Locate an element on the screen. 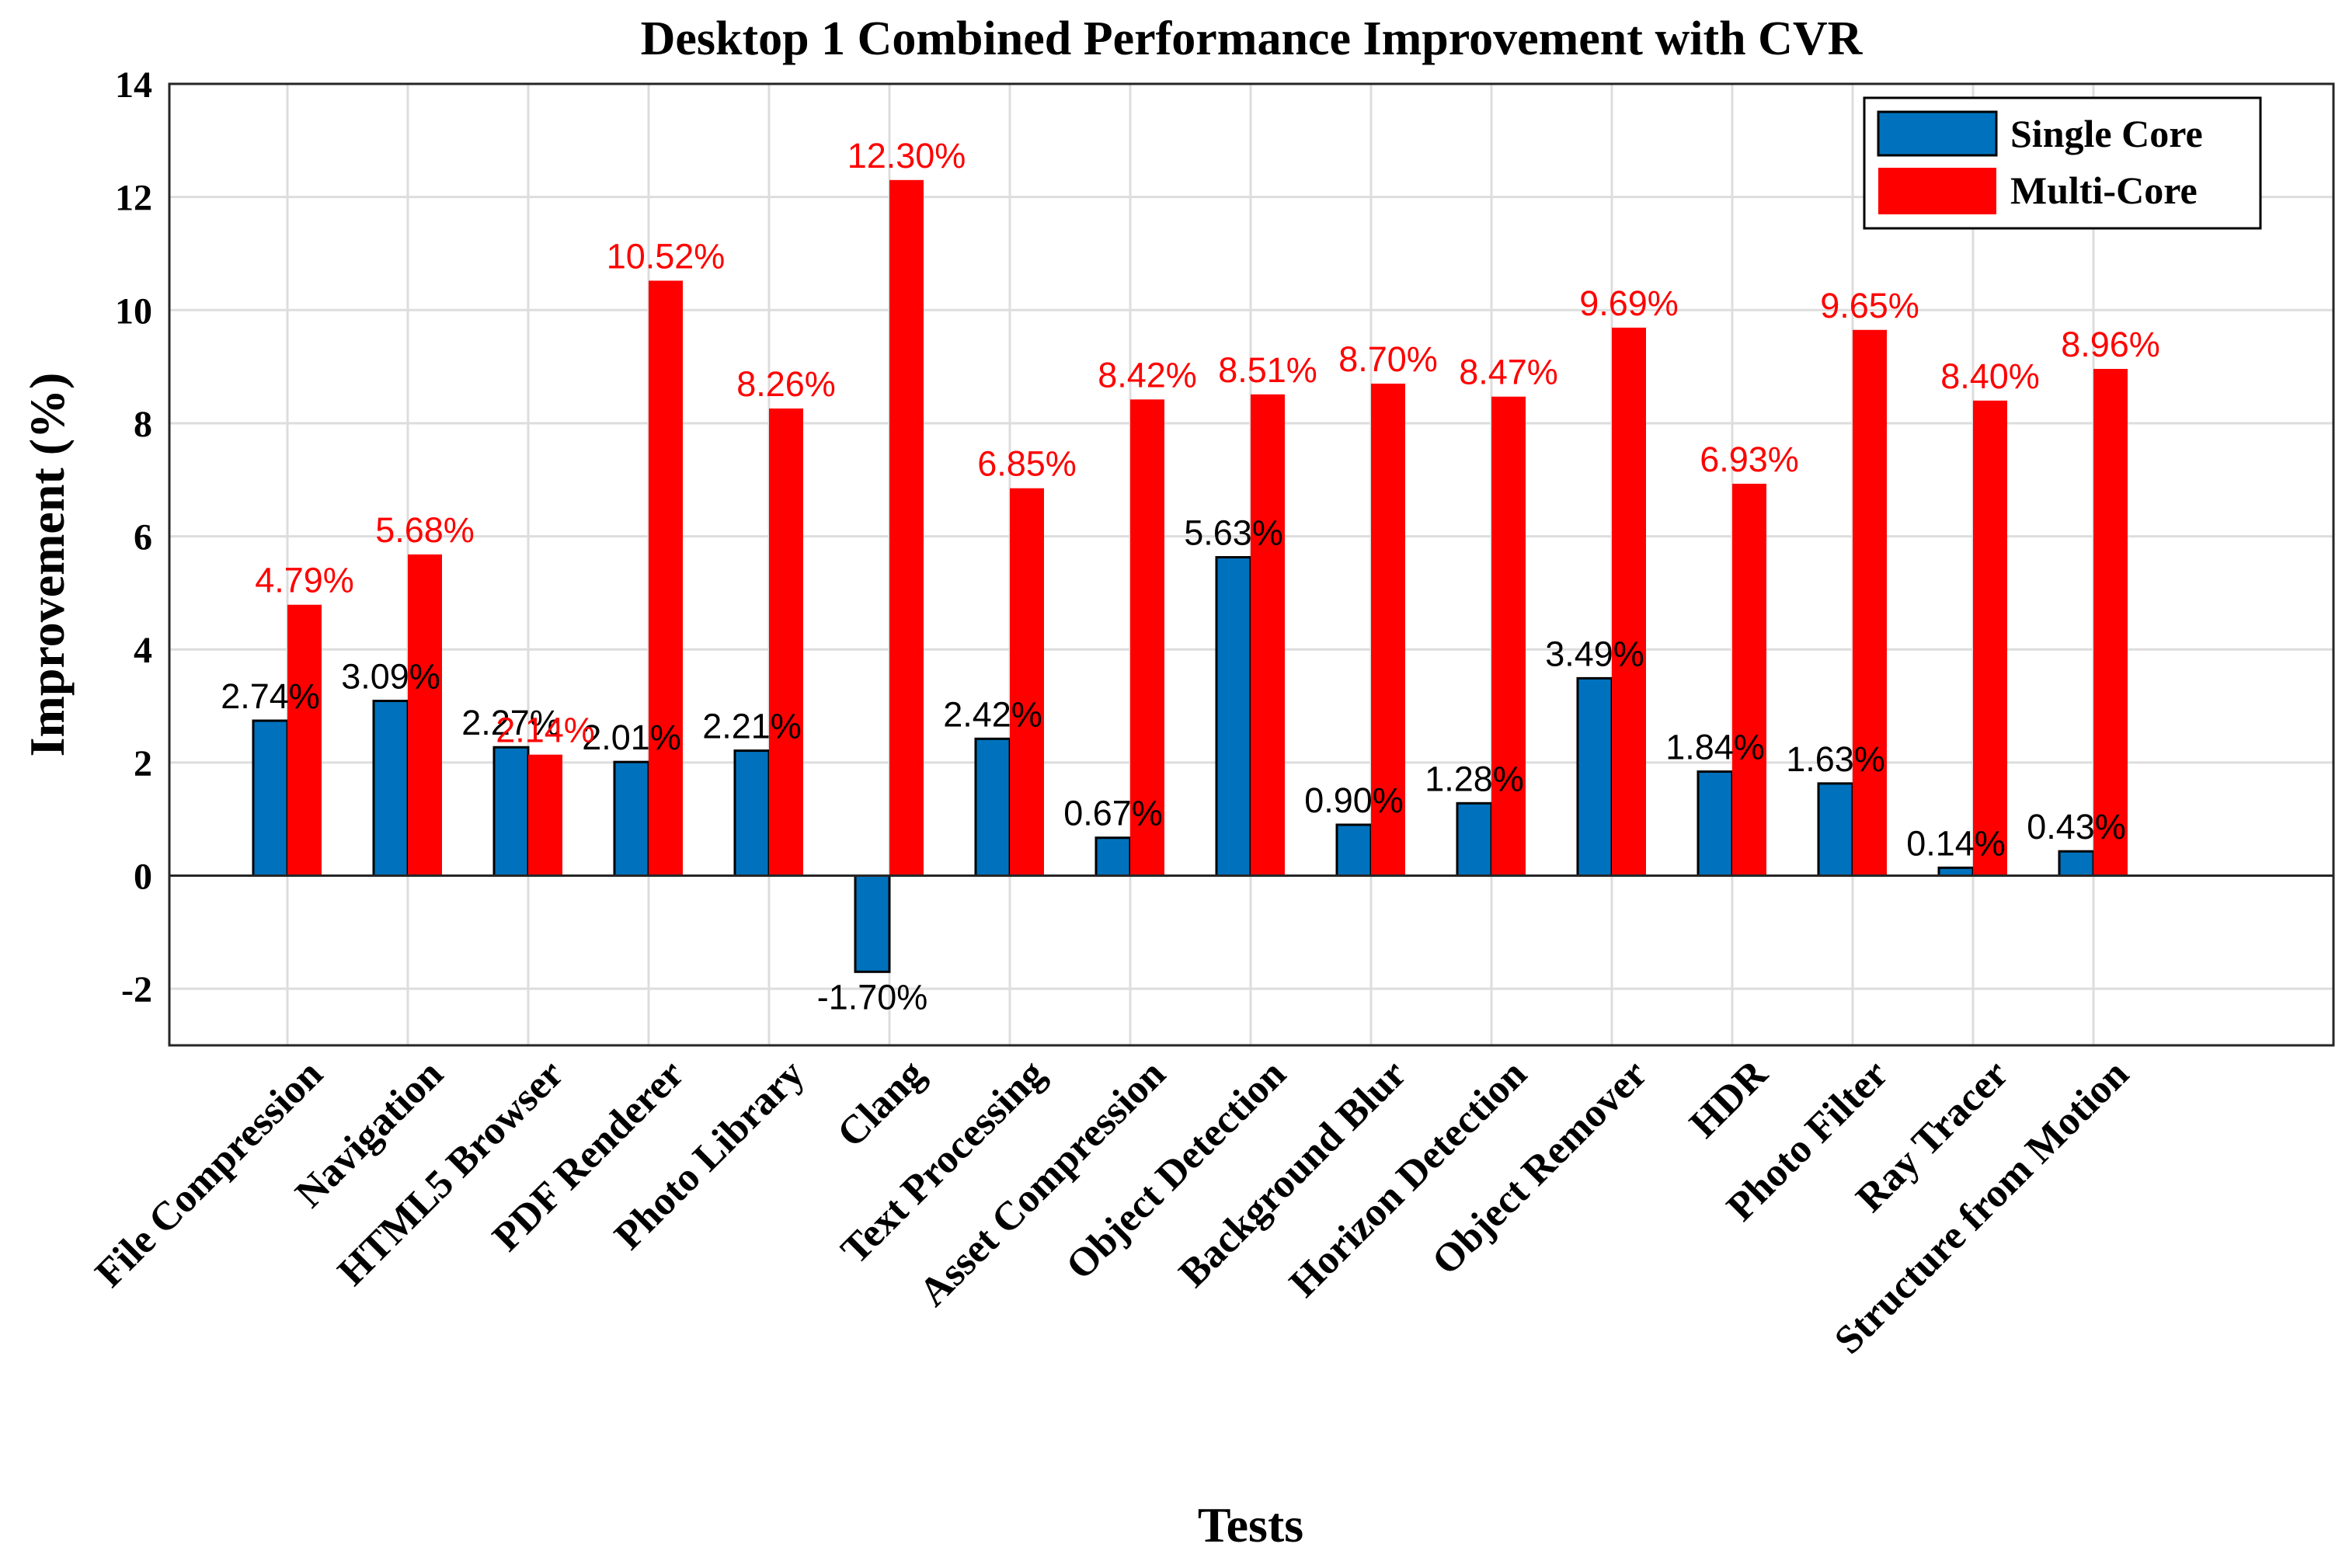 The height and width of the screenshot is (1568, 2349). legend-swatch-multi-core is located at coordinates (1937, 191).